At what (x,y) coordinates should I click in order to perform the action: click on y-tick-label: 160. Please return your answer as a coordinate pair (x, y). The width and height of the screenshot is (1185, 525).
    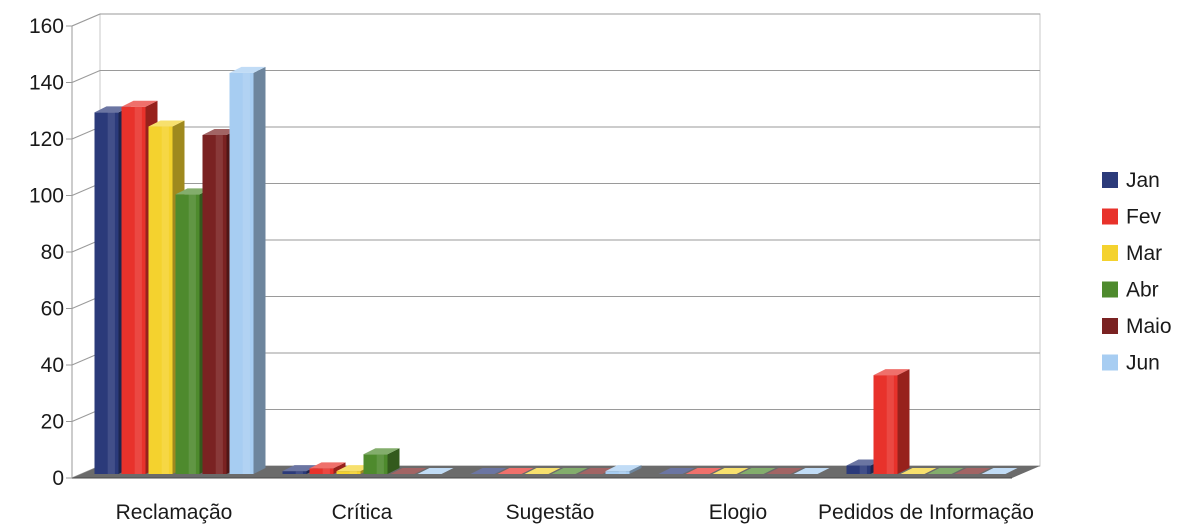
    Looking at the image, I should click on (46, 26).